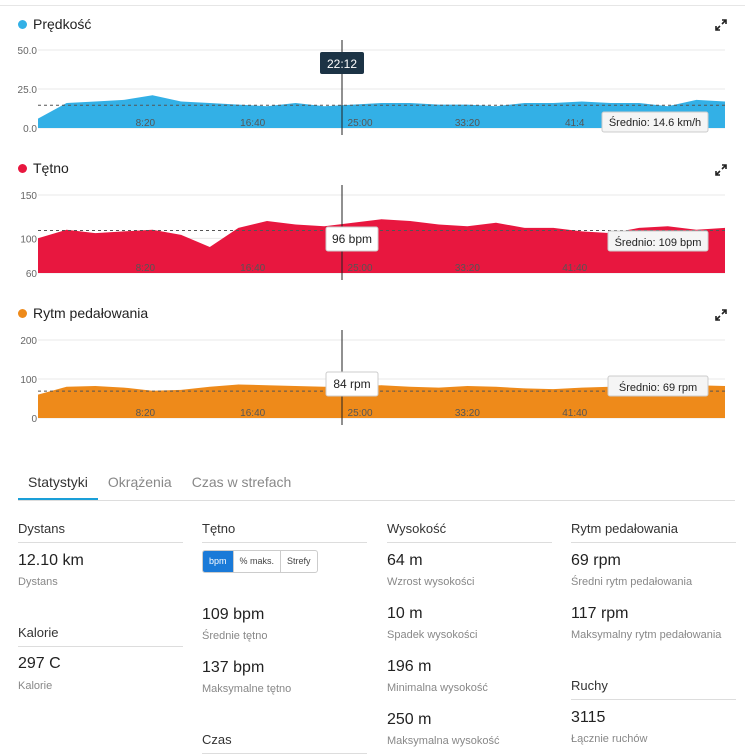 The width and height of the screenshot is (745, 754). I want to click on elevation-min-value: 196 m, so click(409, 667).